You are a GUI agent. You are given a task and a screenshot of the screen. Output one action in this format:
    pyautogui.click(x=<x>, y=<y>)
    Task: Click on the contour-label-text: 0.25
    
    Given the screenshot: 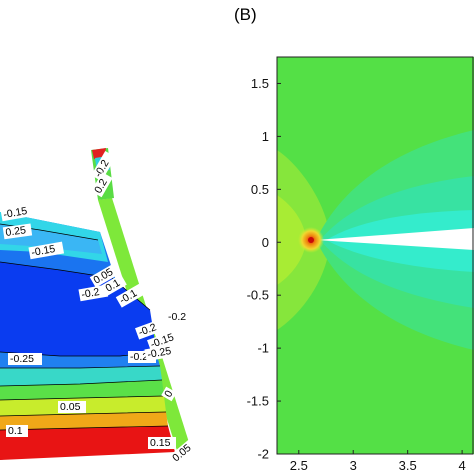 What is the action you would take?
    pyautogui.click(x=16, y=231)
    